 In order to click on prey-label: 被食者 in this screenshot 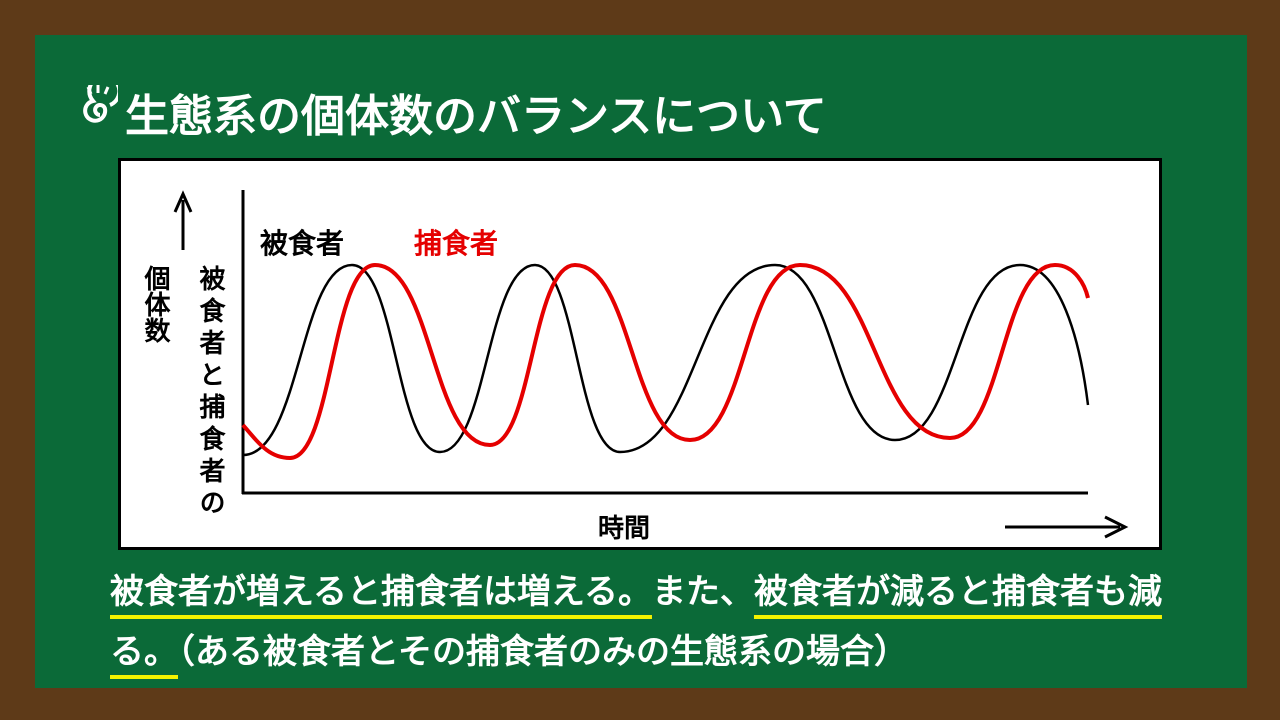, I will do `click(302, 243)`.